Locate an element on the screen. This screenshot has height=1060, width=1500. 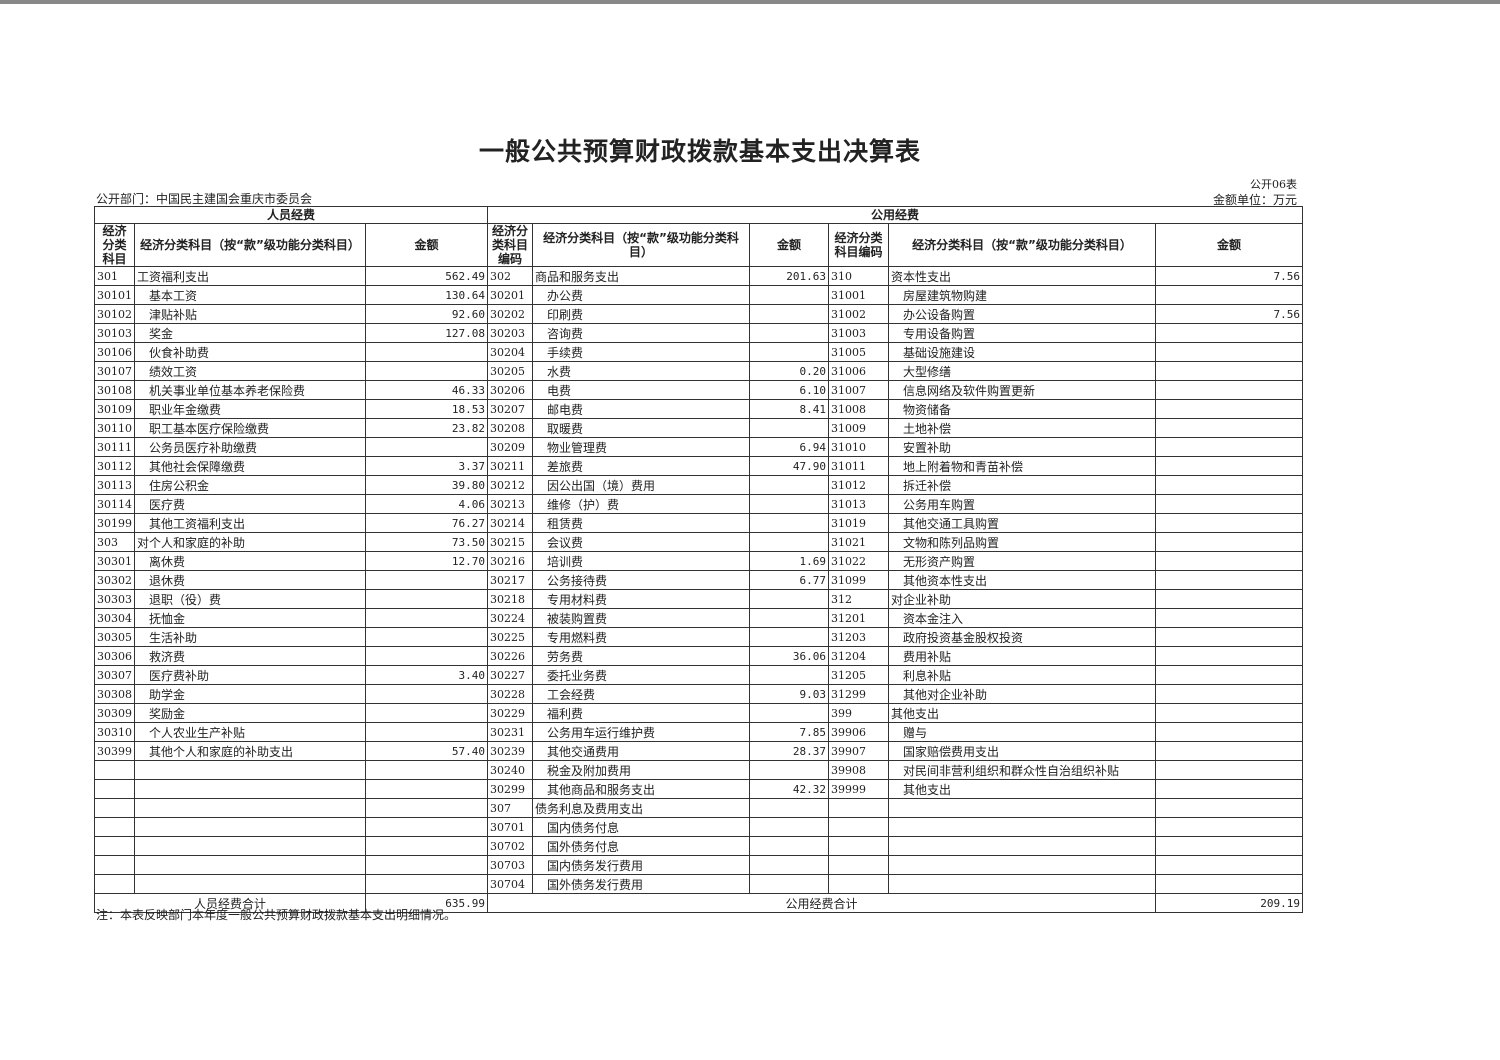
middle-code-cell: 30202 is located at coordinates (510, 314).